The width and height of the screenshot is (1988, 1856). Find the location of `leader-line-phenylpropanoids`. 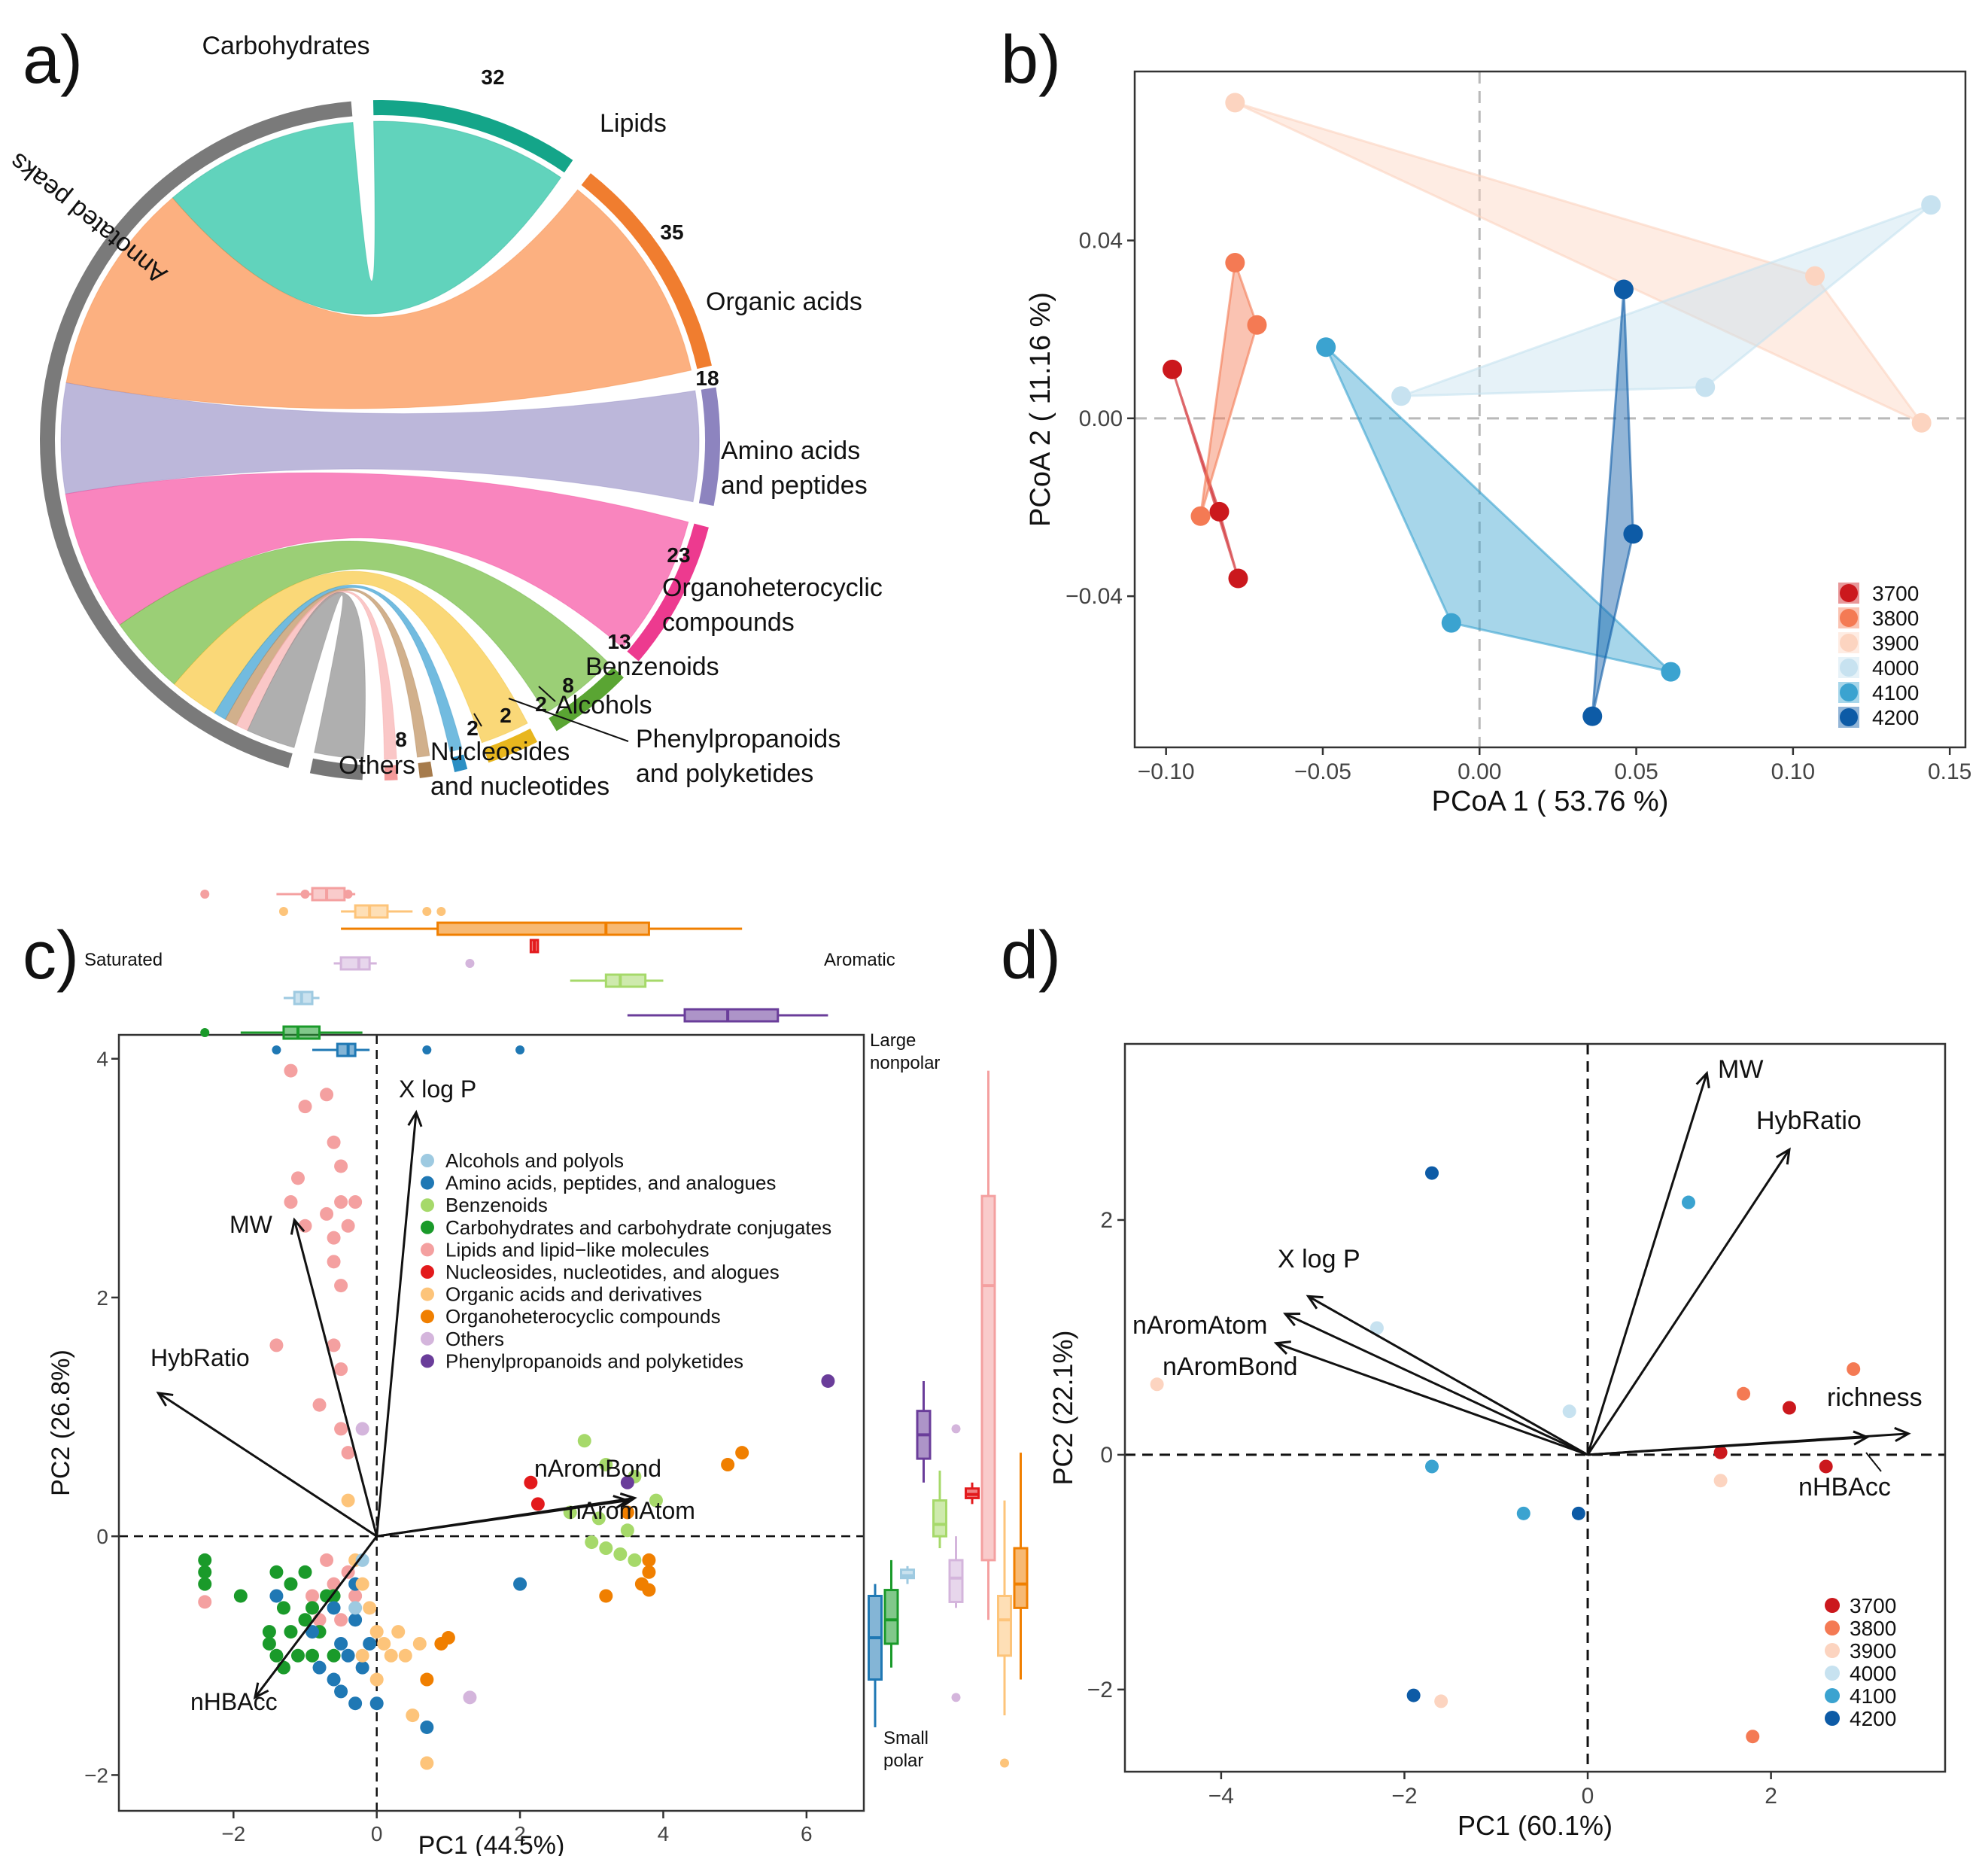

leader-line-phenylpropanoids is located at coordinates (568, 720).